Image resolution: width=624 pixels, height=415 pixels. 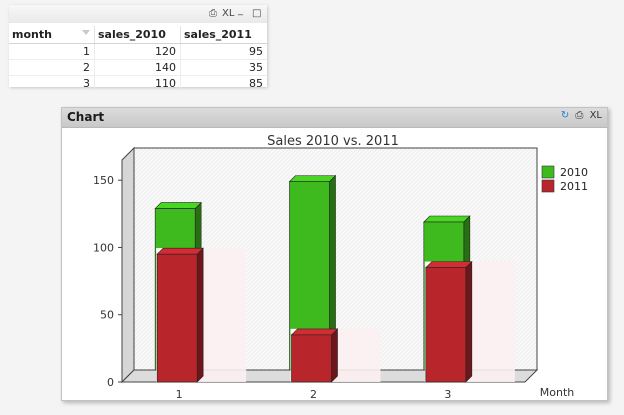 I want to click on column-header-month: month, so click(x=52, y=34).